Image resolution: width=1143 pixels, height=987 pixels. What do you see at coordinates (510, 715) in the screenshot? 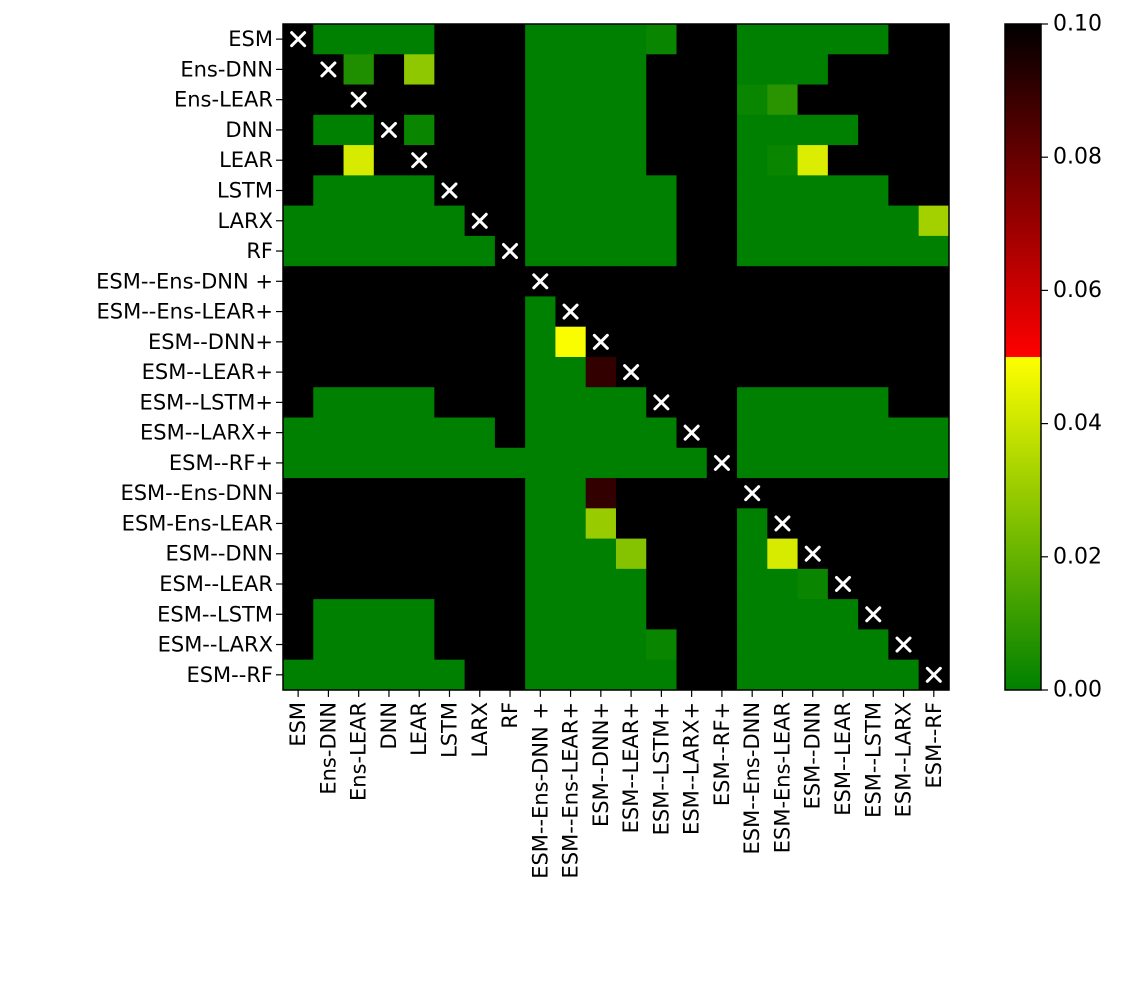
I see `column-label: RF` at bounding box center [510, 715].